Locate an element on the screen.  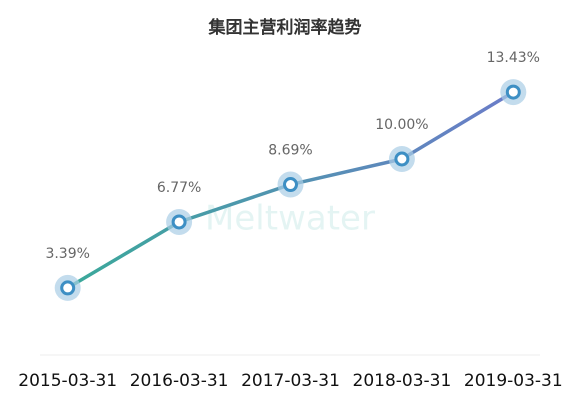
x-tick-label: 2015-03-31 is located at coordinates (67, 381).